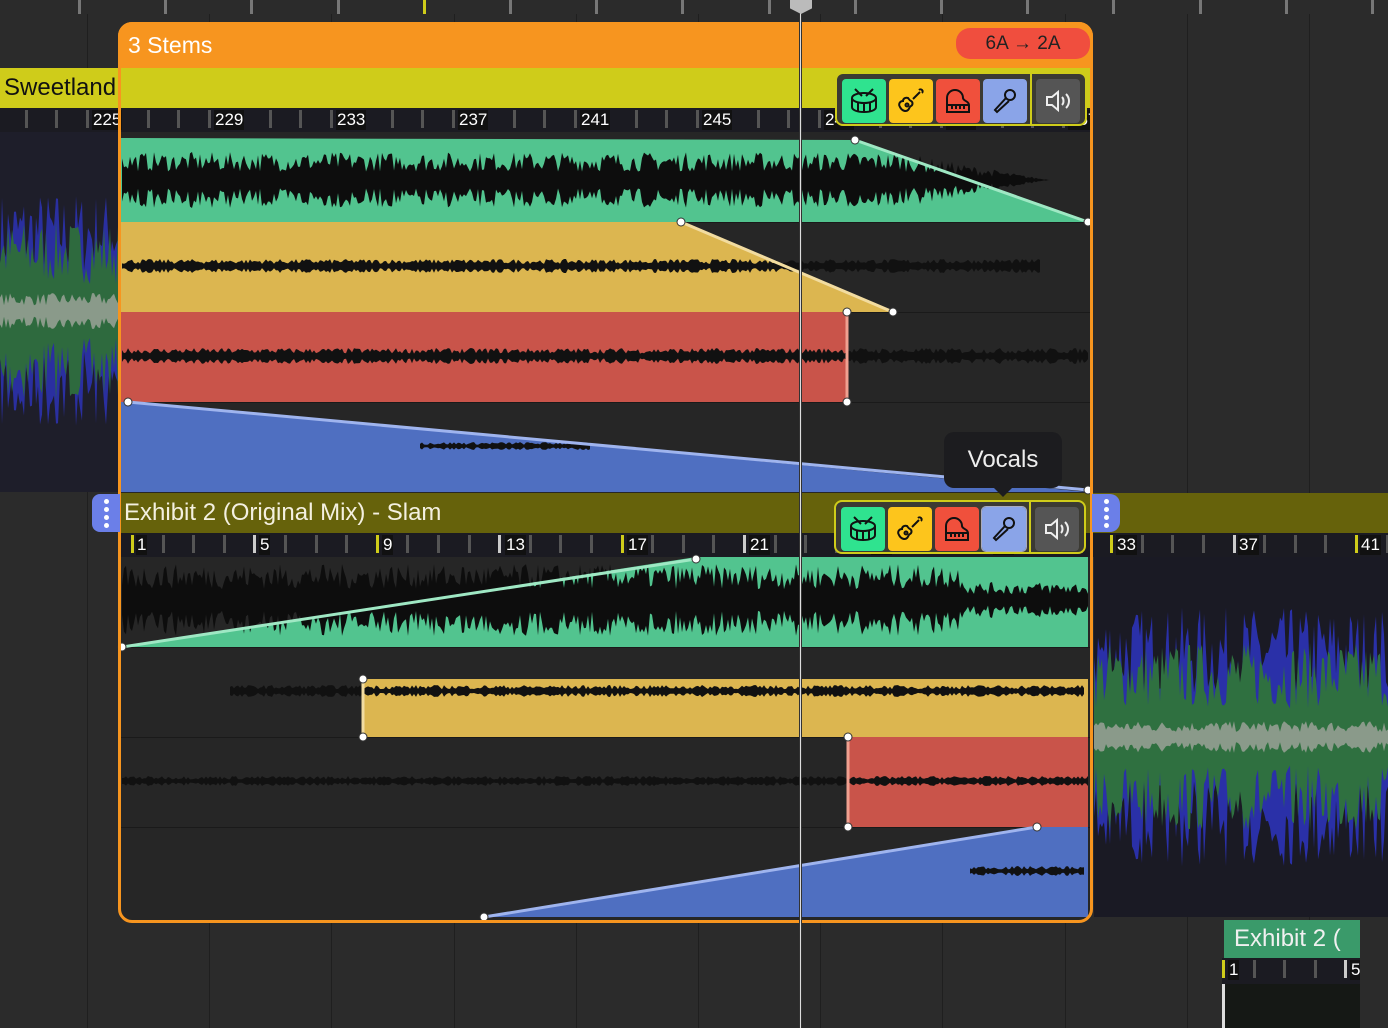  Describe the element at coordinates (586, 180) in the screenshot. I see `drums-stem-waveform` at that location.